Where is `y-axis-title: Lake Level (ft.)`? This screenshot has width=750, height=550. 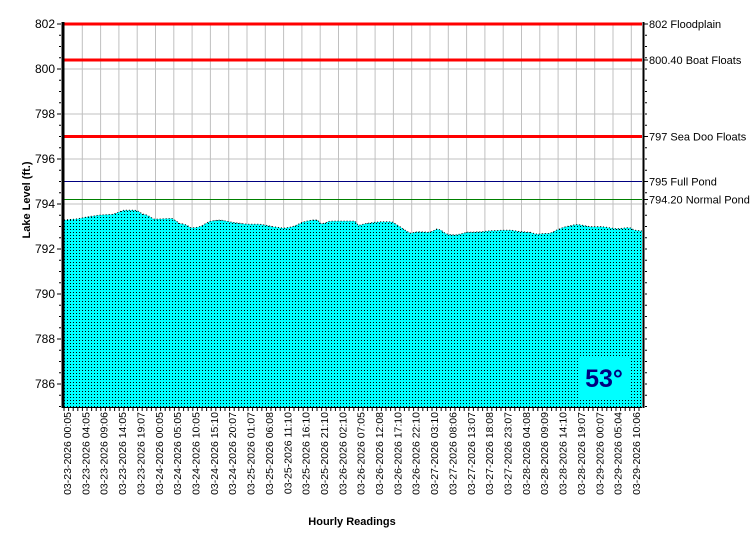 y-axis-title: Lake Level (ft.) is located at coordinates (27, 199).